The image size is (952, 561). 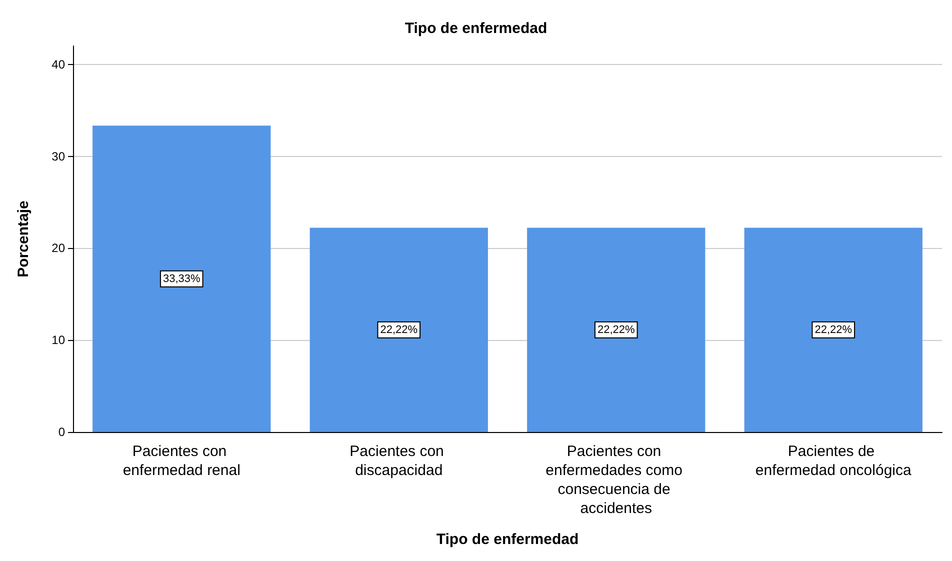 What do you see at coordinates (59, 248) in the screenshot?
I see `y-tick-label: 20` at bounding box center [59, 248].